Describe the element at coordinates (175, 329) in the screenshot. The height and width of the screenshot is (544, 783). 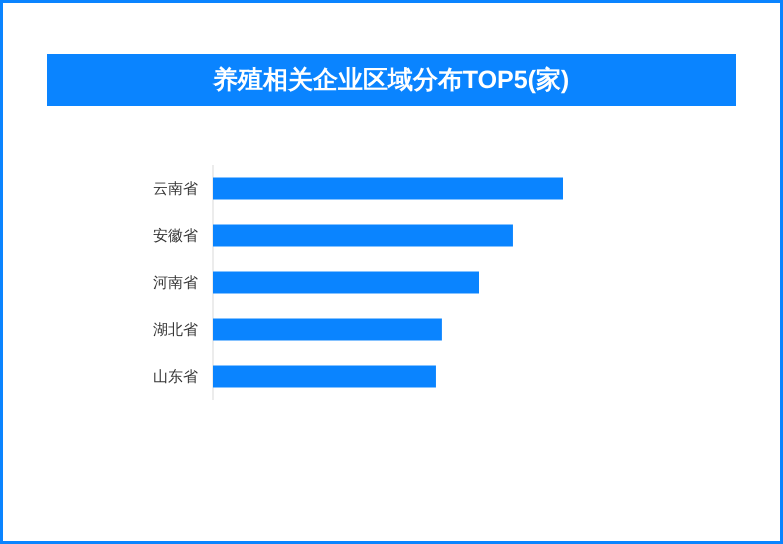
I see `y-tick-label: 湖北省` at that location.